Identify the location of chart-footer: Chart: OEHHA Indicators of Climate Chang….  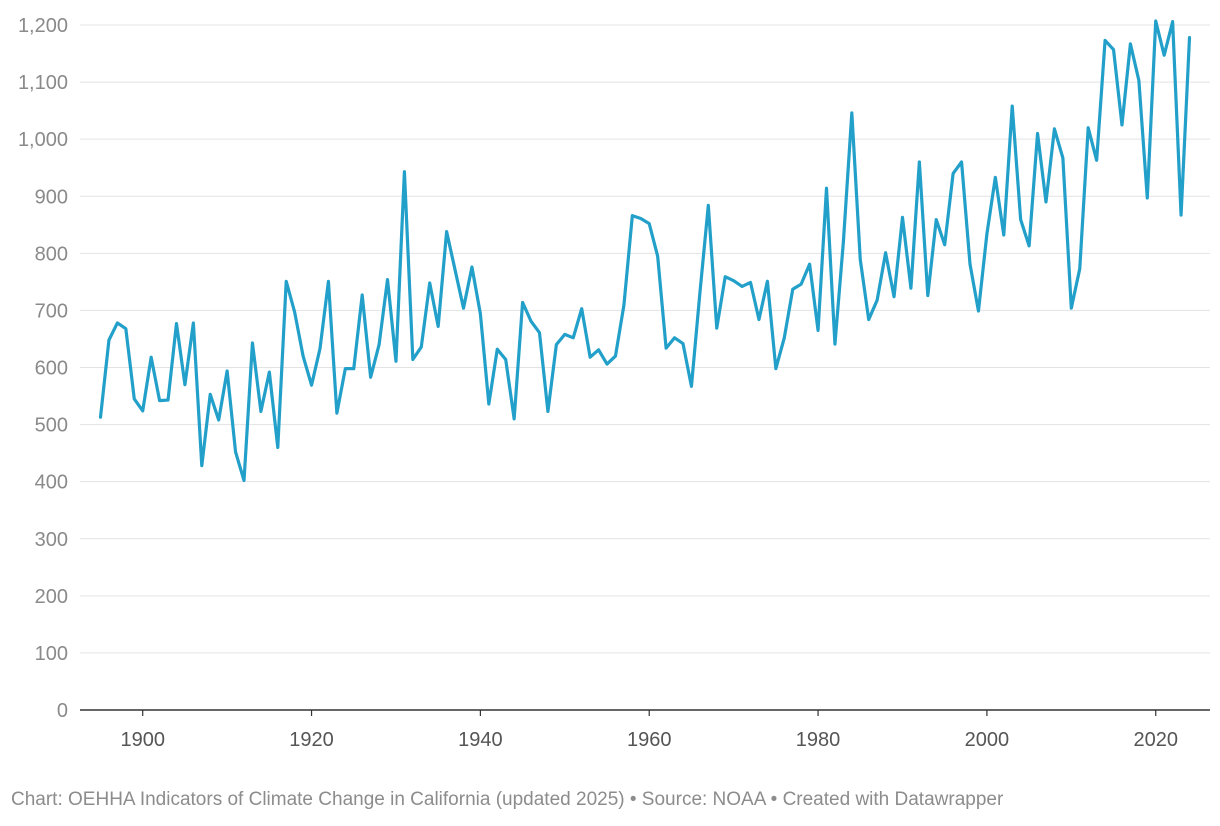
(507, 799).